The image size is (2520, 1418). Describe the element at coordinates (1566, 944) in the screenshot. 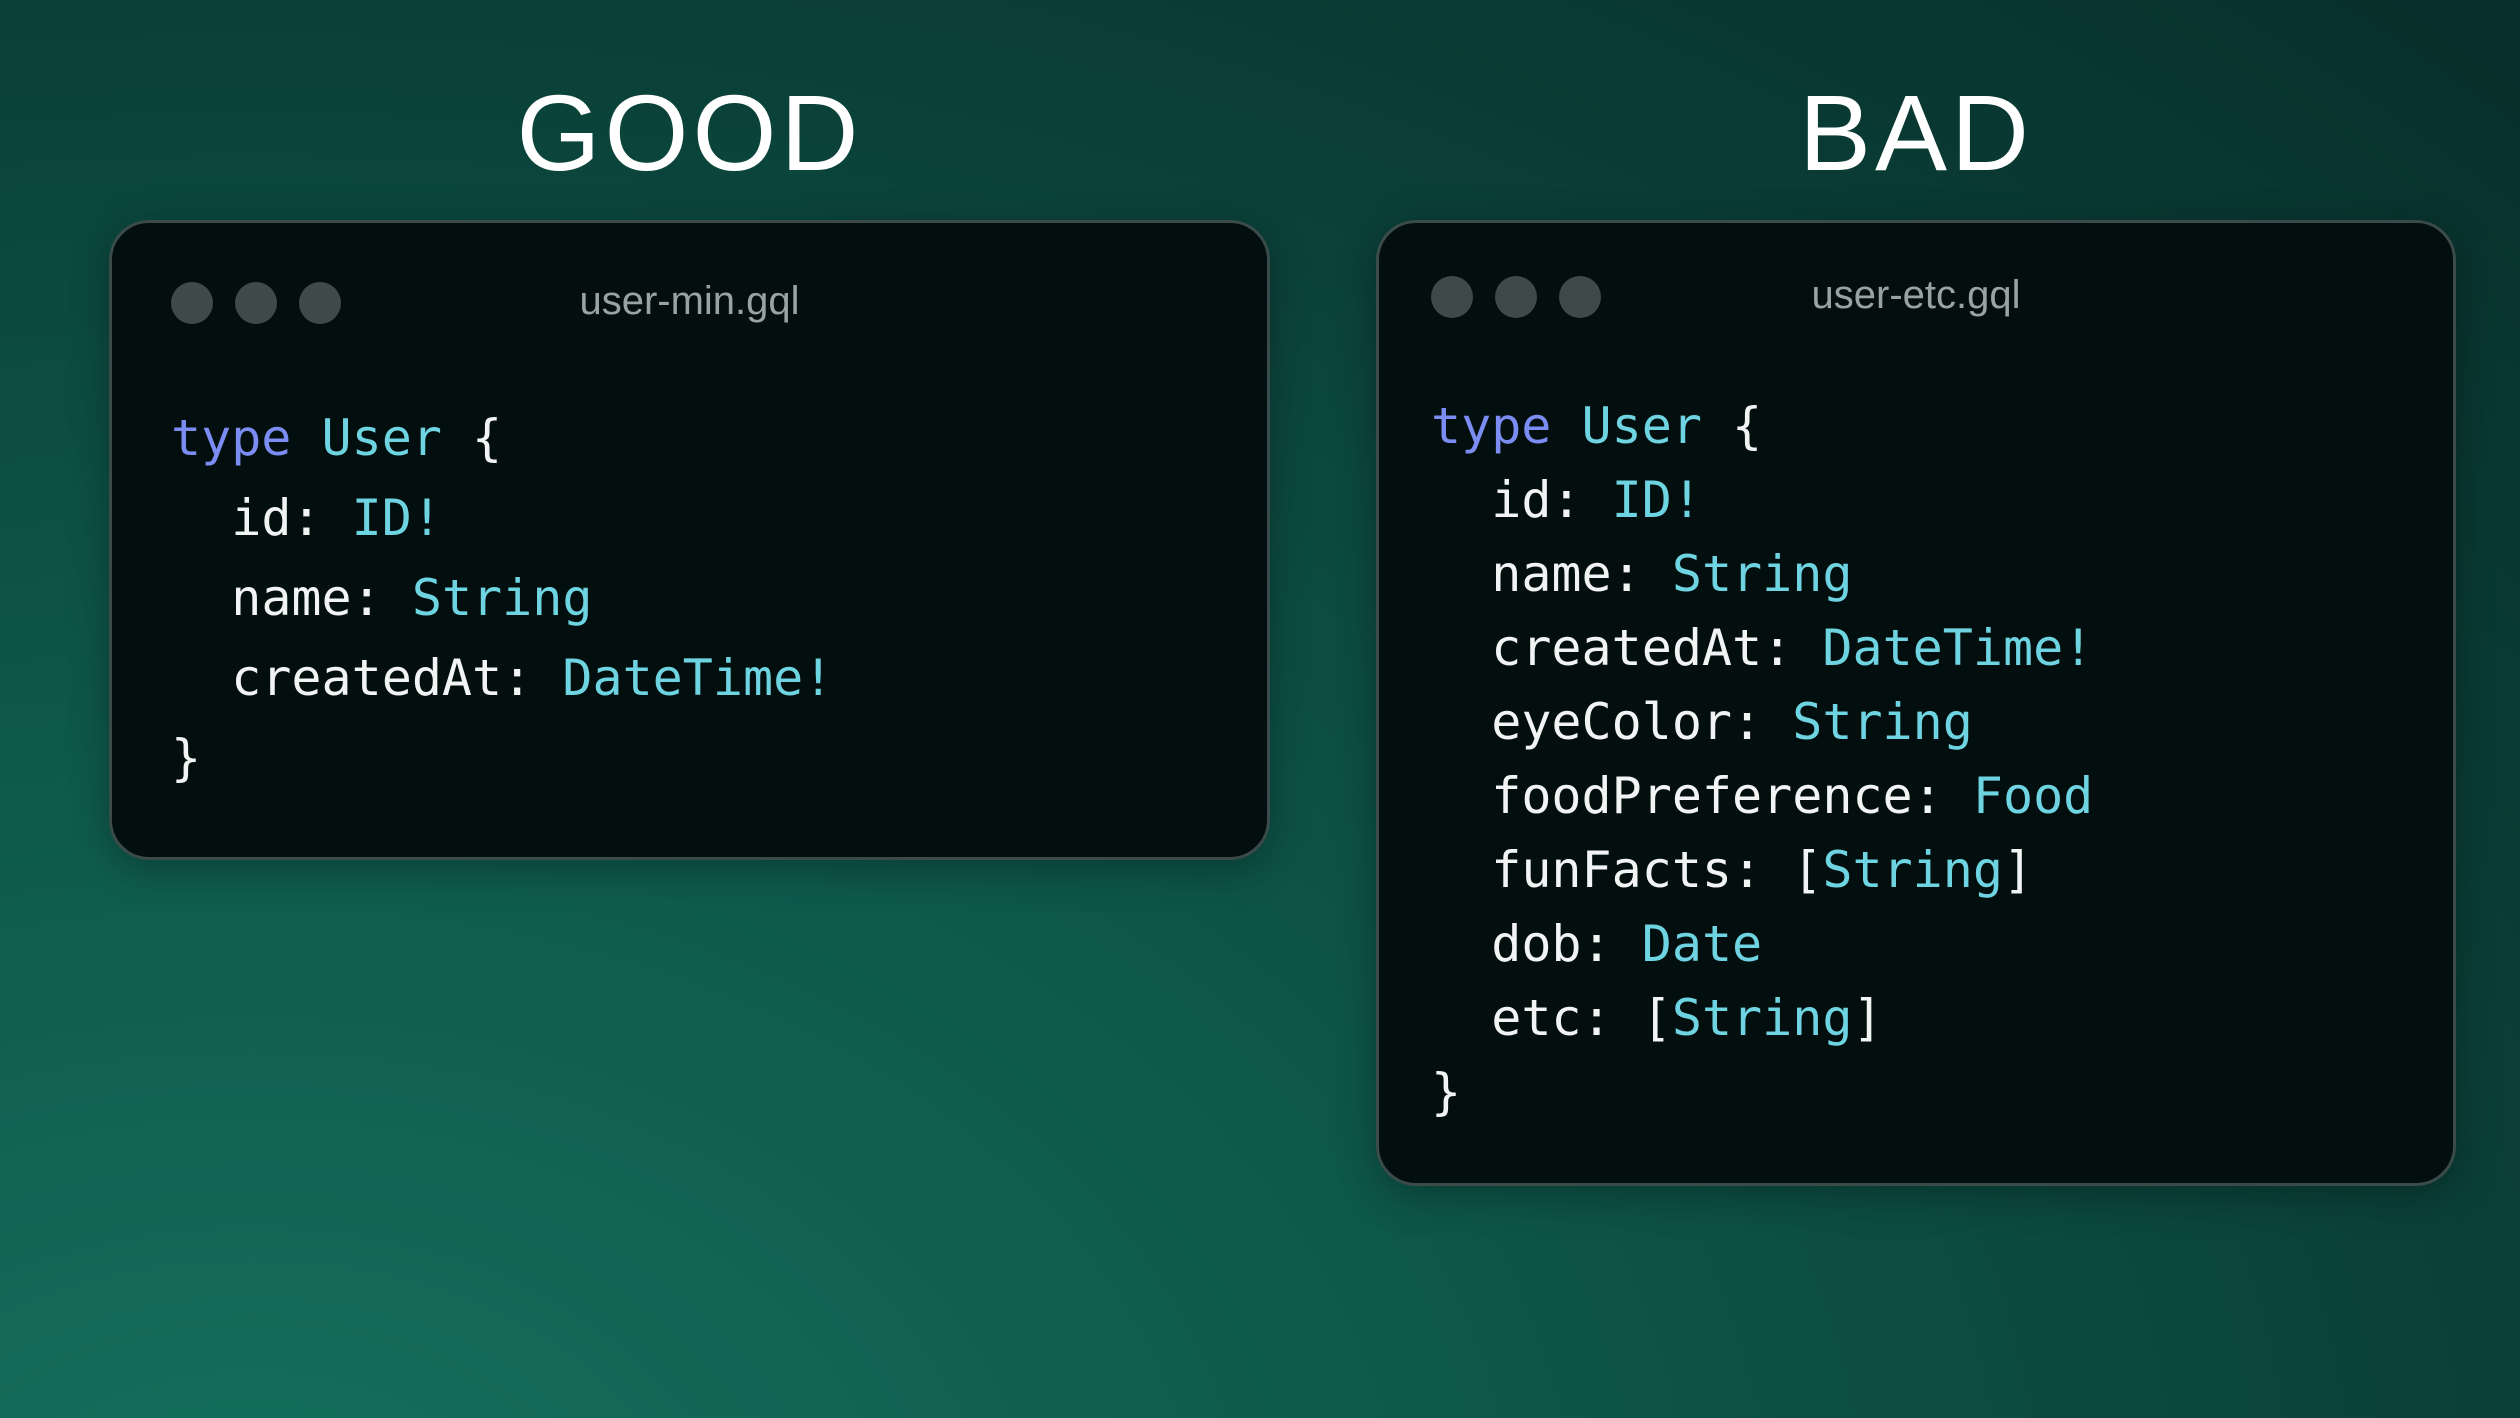

I see `text-token: dob:` at that location.